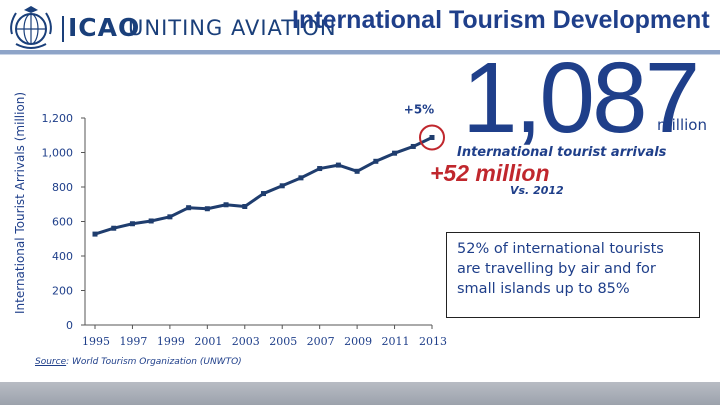 This screenshot has width=720, height=405. Describe the element at coordinates (133, 341) in the screenshot. I see `x-tick-label: 1997` at that location.